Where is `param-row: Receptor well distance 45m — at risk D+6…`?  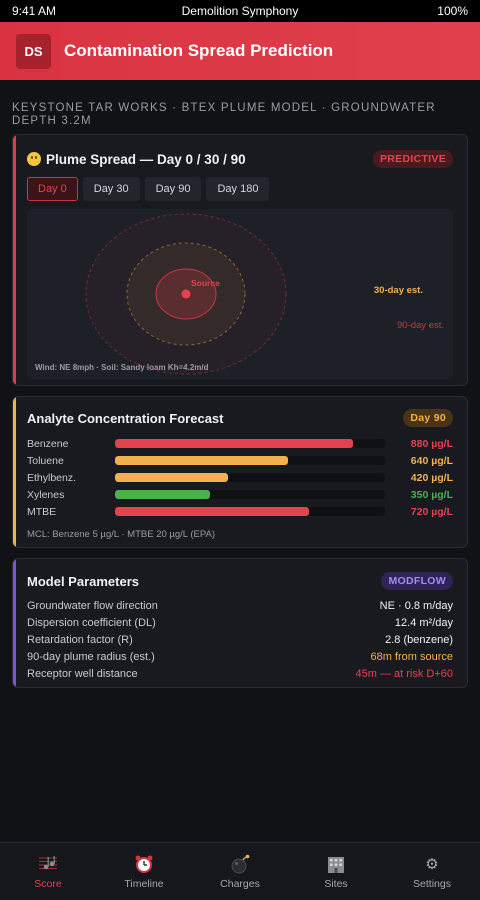
param-row: Receptor well distance 45m — at risk D+6… is located at coordinates (240, 673).